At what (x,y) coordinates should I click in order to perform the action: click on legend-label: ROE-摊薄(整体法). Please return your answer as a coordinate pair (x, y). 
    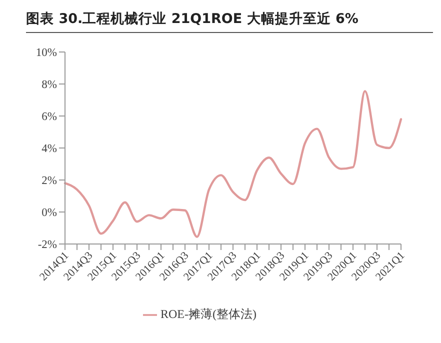
    Looking at the image, I should click on (208, 314).